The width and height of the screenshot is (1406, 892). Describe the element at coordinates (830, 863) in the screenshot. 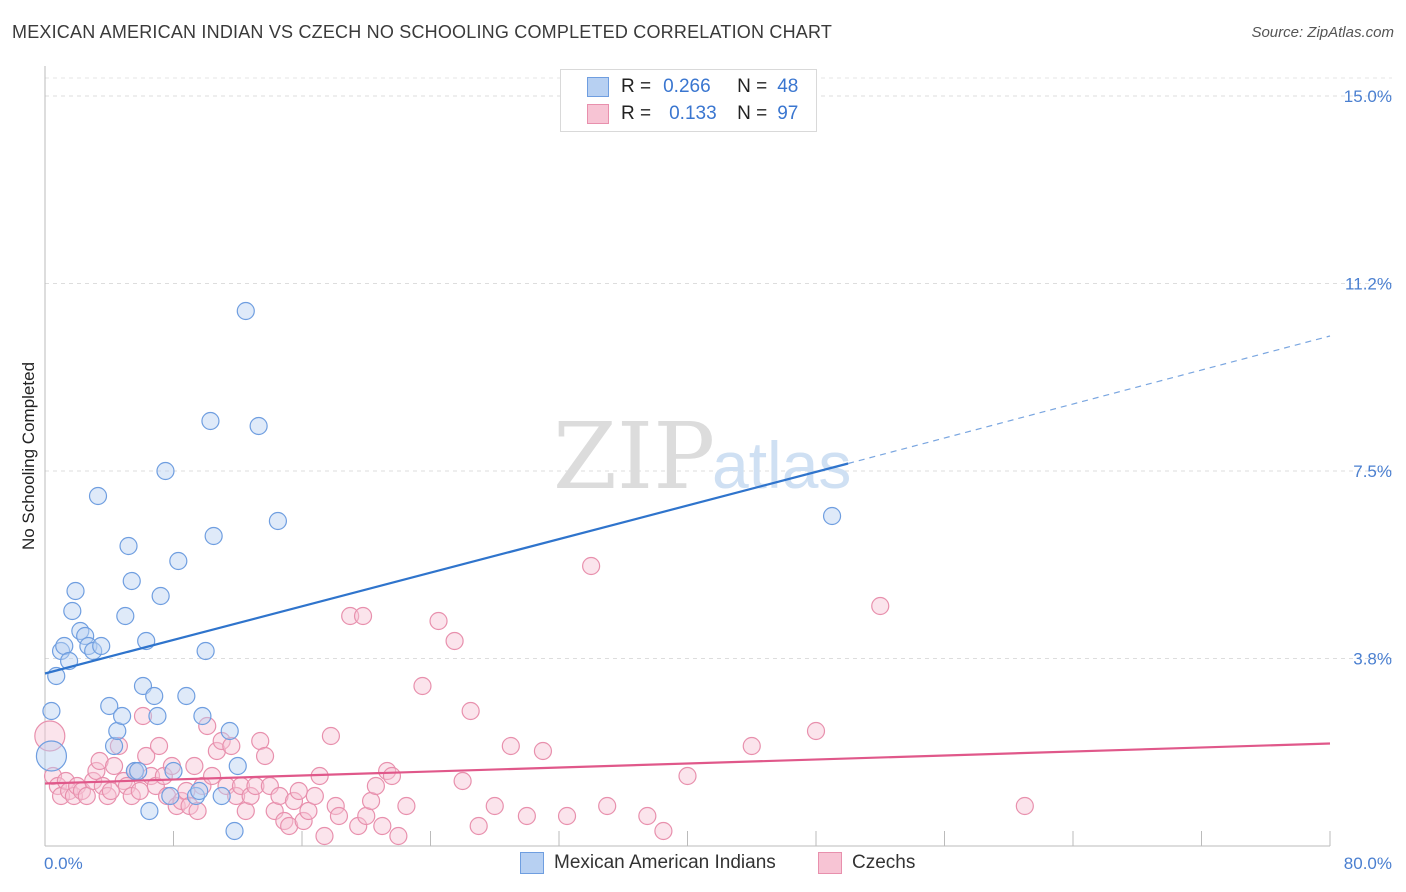

I see `series-swatch-pink` at that location.